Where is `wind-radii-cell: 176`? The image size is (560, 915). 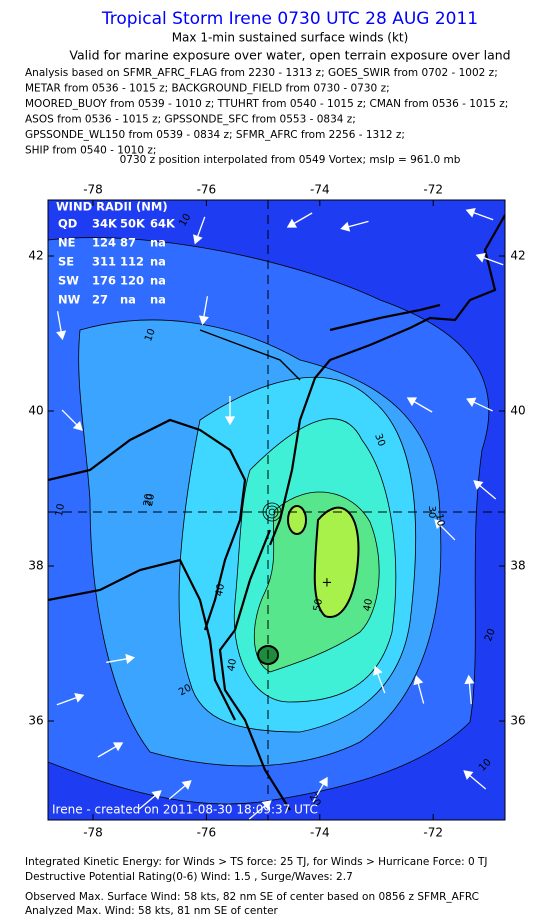 wind-radii-cell: 176 is located at coordinates (104, 281).